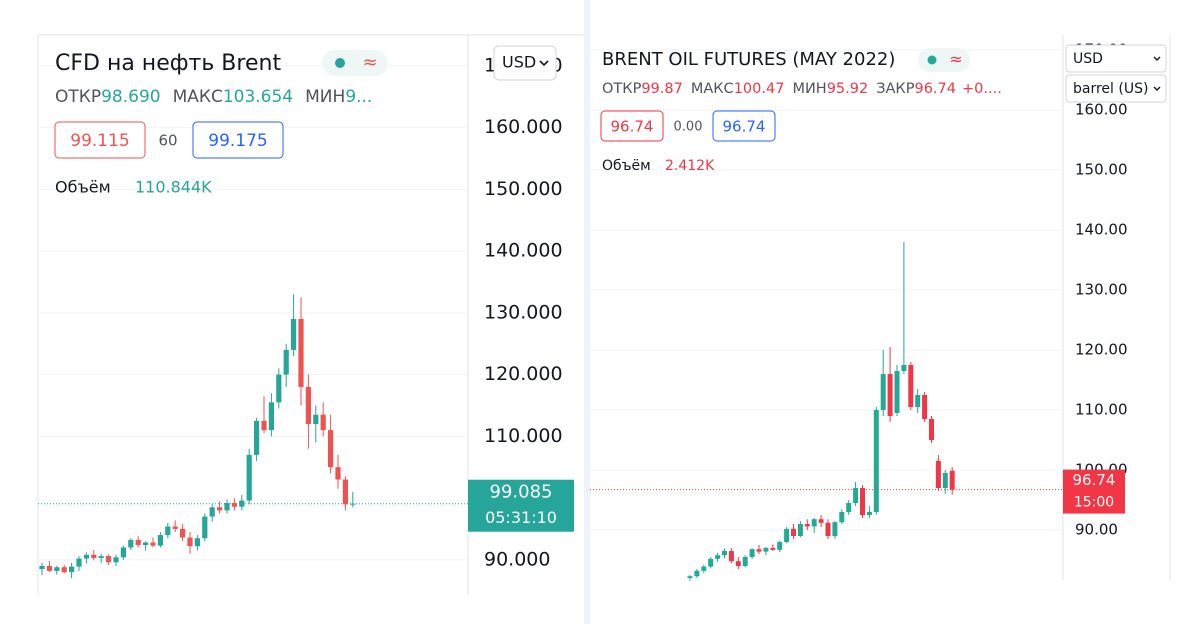 This screenshot has width=1200, height=624. What do you see at coordinates (1094, 491) in the screenshot?
I see `last-price-box` at bounding box center [1094, 491].